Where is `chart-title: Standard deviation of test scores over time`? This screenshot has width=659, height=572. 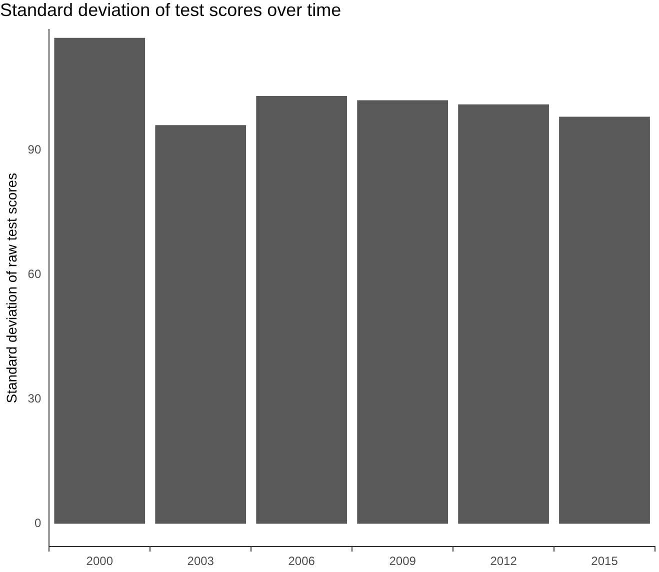
chart-title: Standard deviation of test scores over time is located at coordinates (171, 10).